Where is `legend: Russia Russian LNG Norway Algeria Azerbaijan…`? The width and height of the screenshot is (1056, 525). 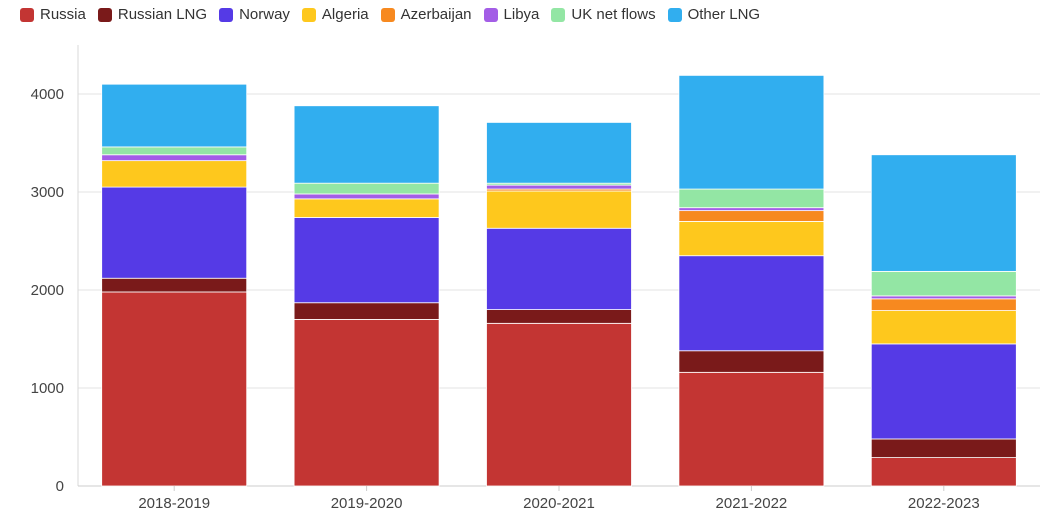
legend: Russia Russian LNG Norway Algeria Azerbaijan… is located at coordinates (396, 14).